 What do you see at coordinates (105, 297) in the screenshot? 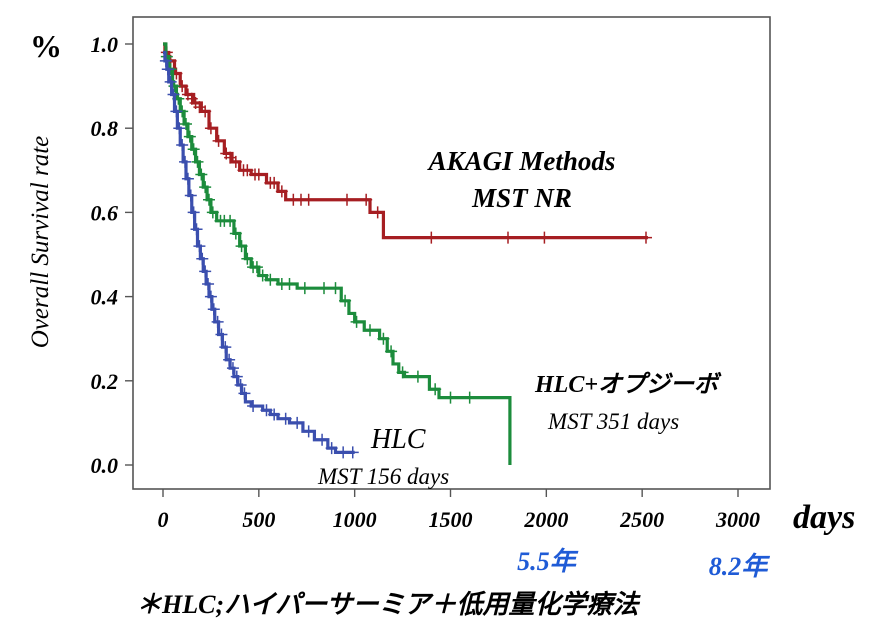
I see `y-tick-label: 0.4` at bounding box center [105, 297].